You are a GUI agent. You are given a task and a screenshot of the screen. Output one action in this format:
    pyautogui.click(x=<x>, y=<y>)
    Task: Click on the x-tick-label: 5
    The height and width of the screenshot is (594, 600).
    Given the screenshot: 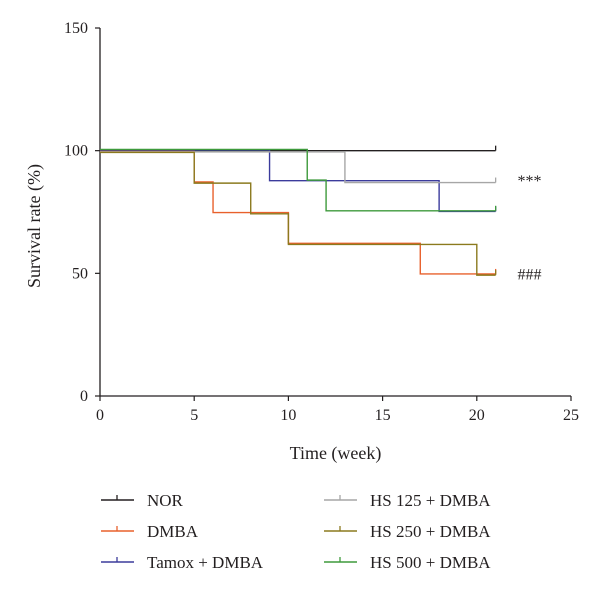 What is the action you would take?
    pyautogui.click(x=194, y=415)
    